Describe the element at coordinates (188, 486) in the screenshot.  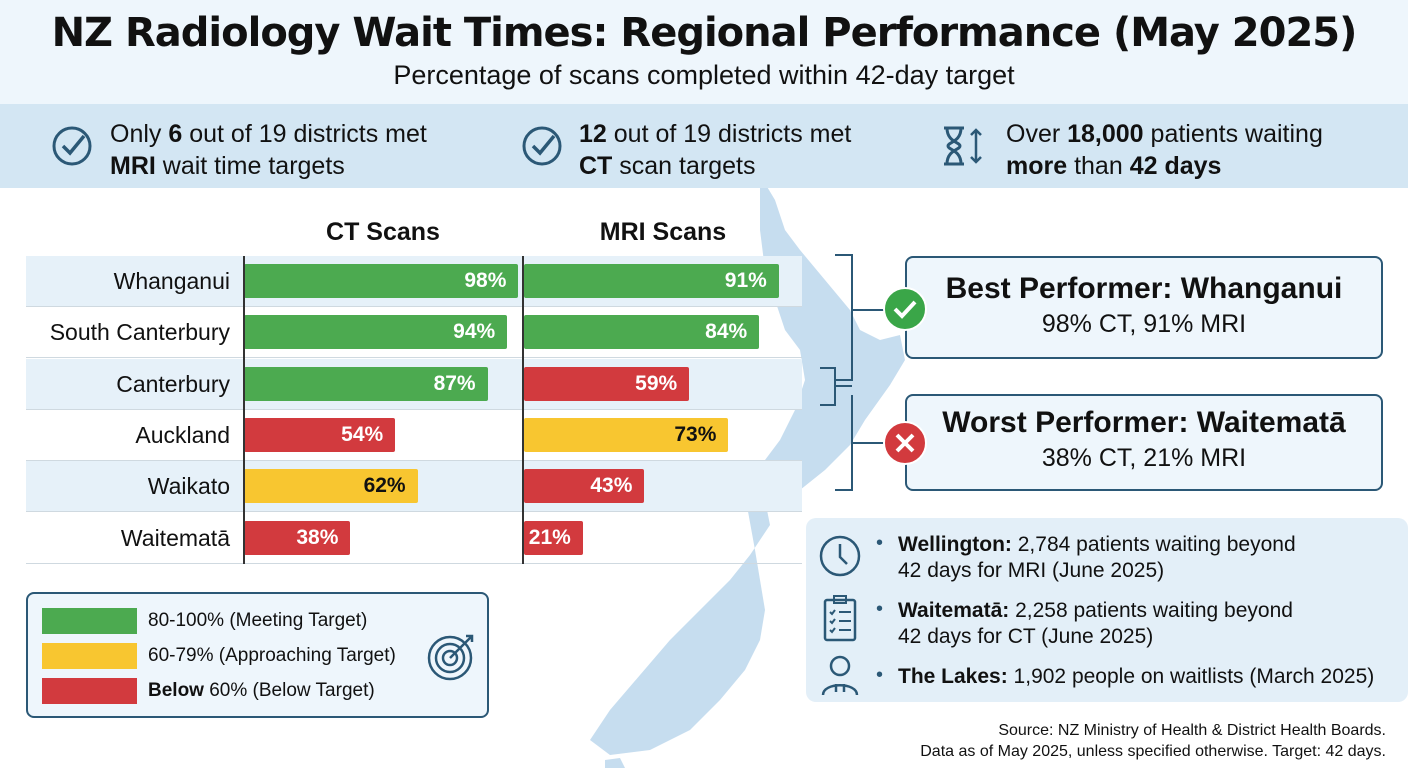
I see `category-label: Waikato` at that location.